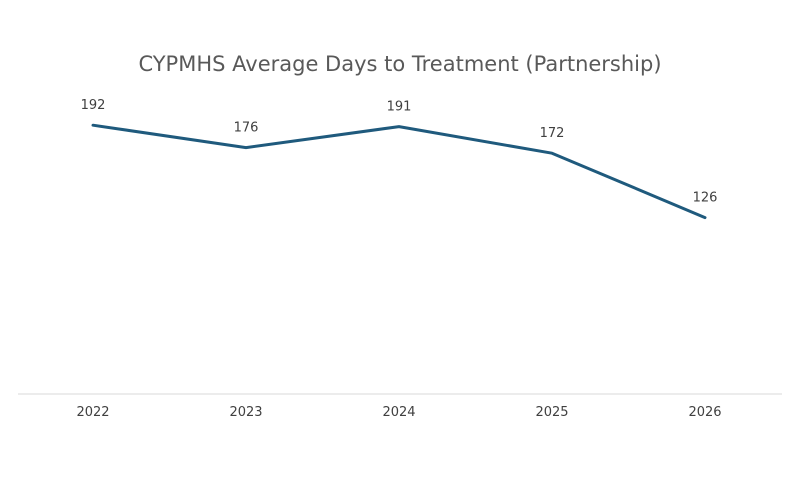  I want to click on x-tick-label-2023: 2023, so click(245, 412).